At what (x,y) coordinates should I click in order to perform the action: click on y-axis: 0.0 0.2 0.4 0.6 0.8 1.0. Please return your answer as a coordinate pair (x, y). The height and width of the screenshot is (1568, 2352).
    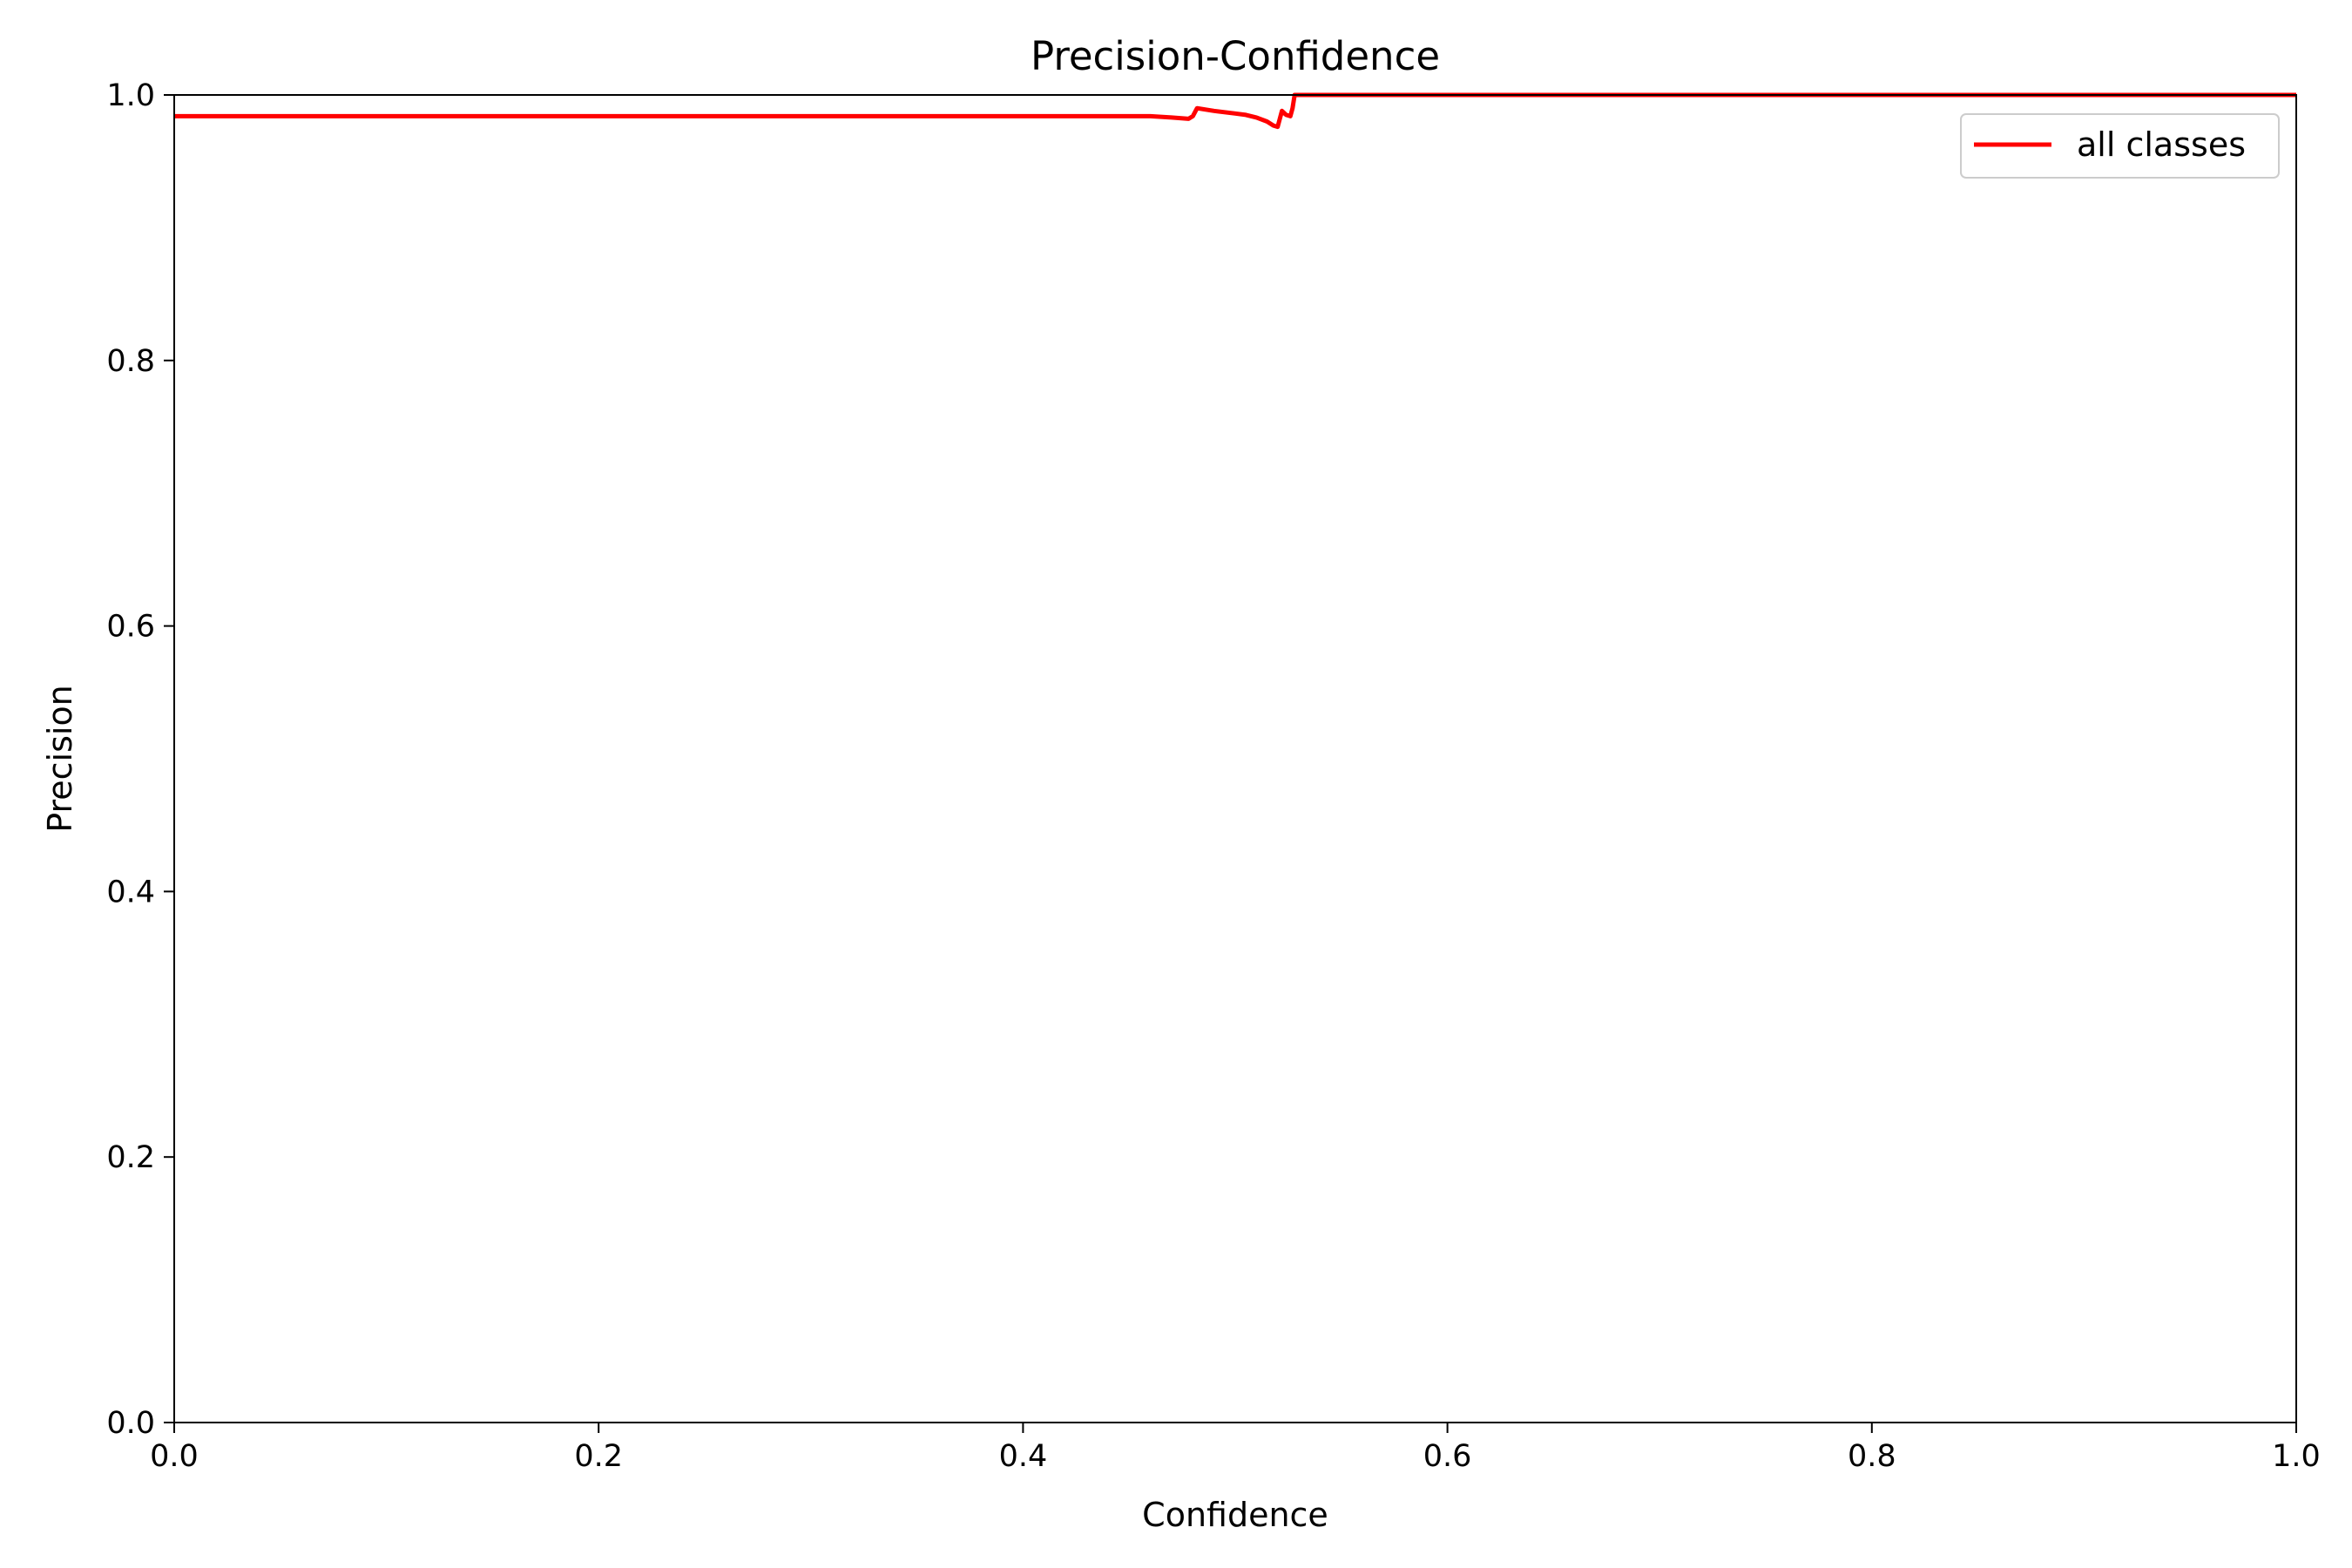
    Looking at the image, I should click on (140, 759).